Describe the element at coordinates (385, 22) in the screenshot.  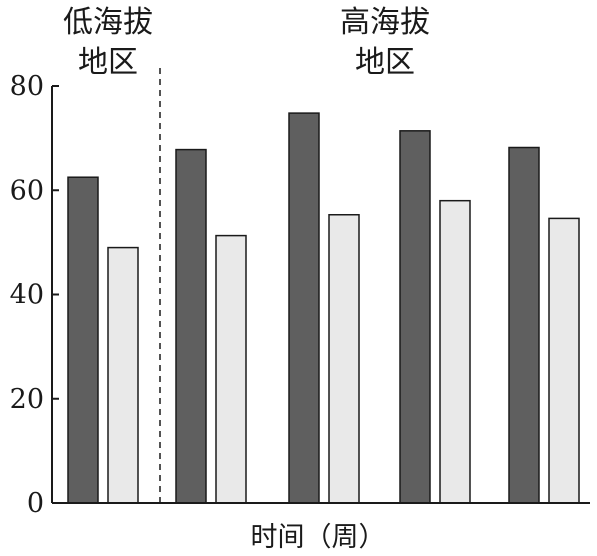
I see `region-label-2-line-1: 高海拔` at that location.